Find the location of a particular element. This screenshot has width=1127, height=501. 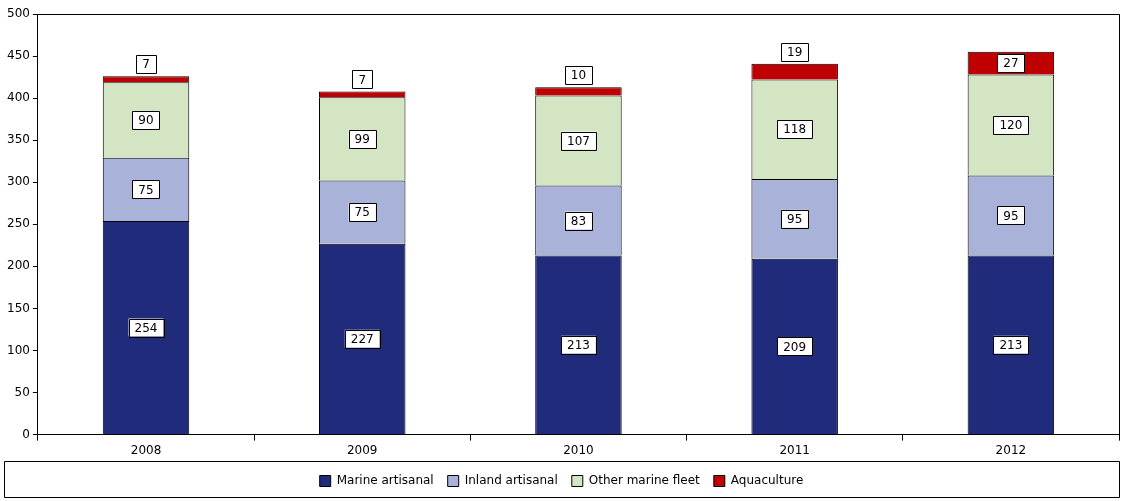

y-tick-label: 200 is located at coordinates (18, 265).